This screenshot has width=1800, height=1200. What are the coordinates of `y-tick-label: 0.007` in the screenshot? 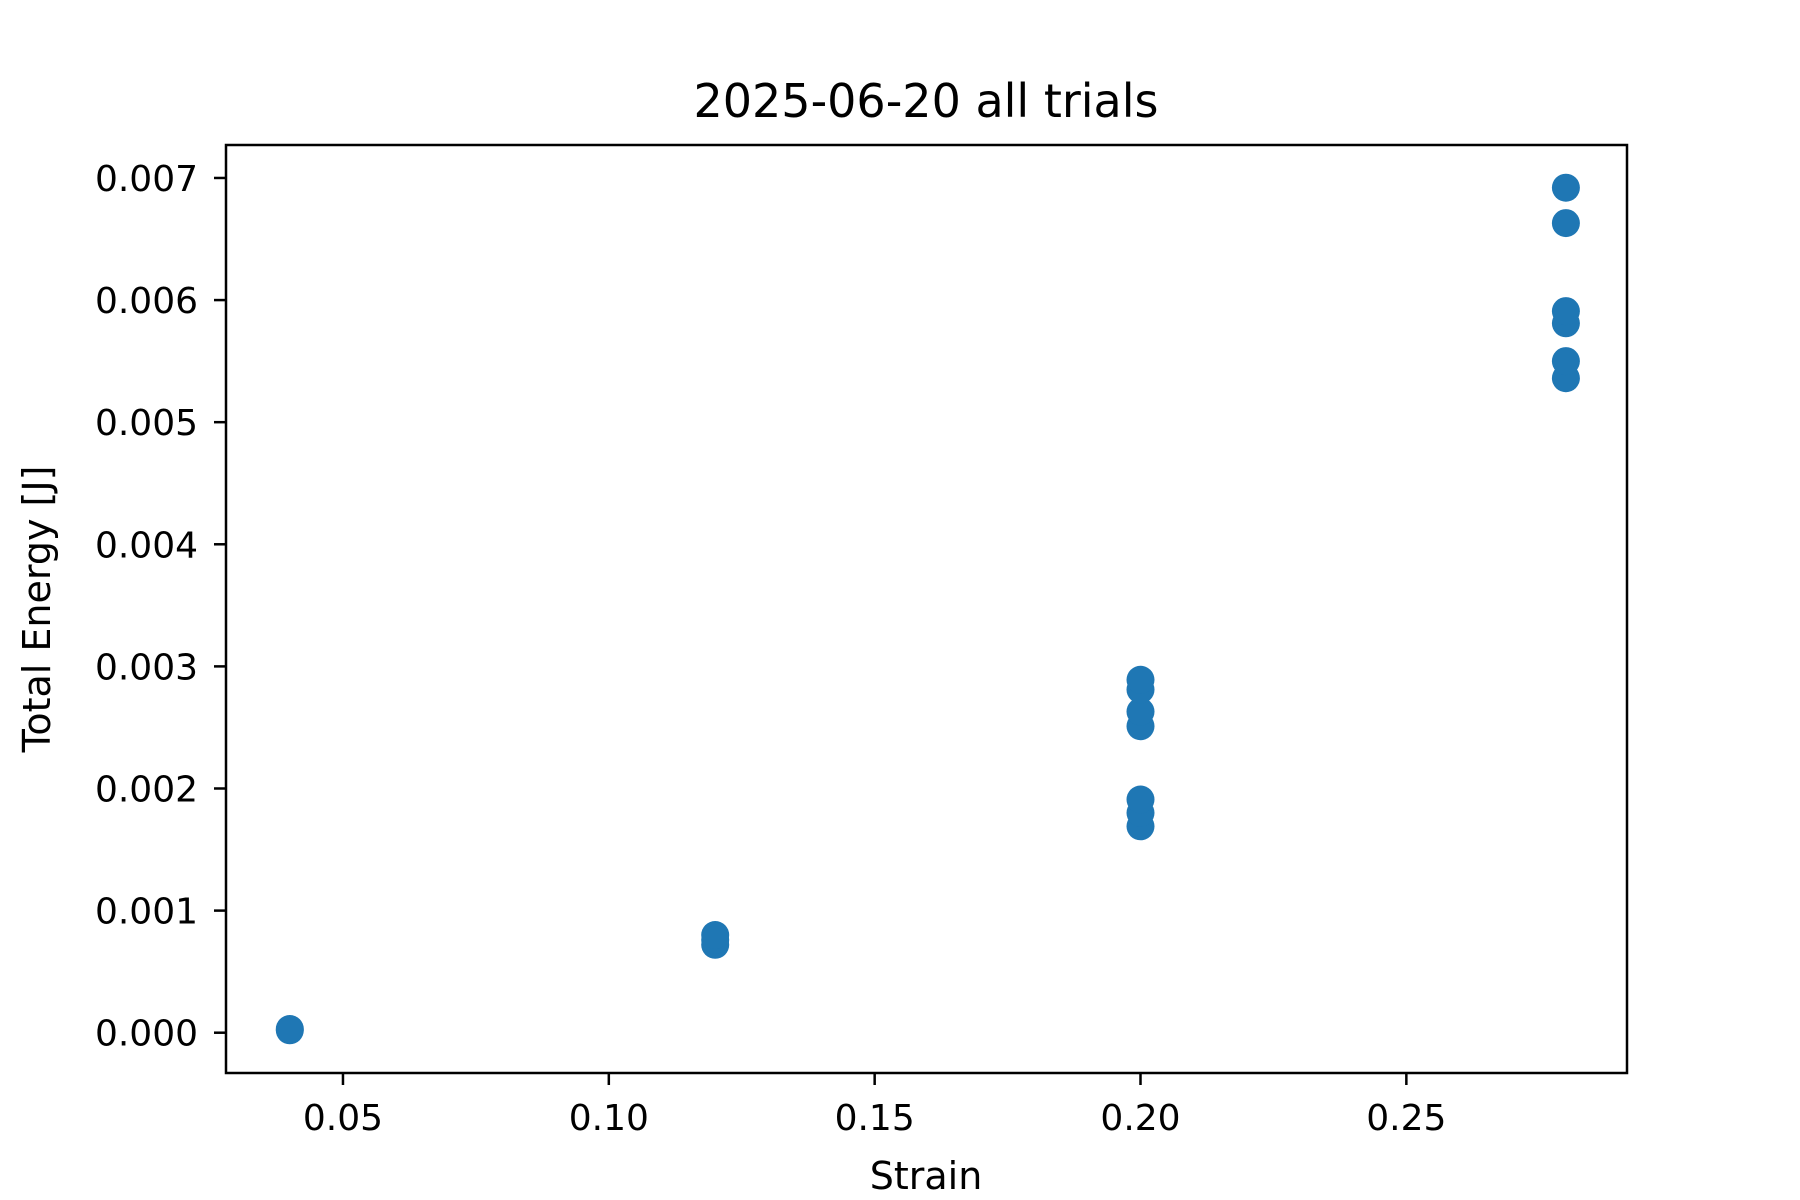 It's located at (146, 179).